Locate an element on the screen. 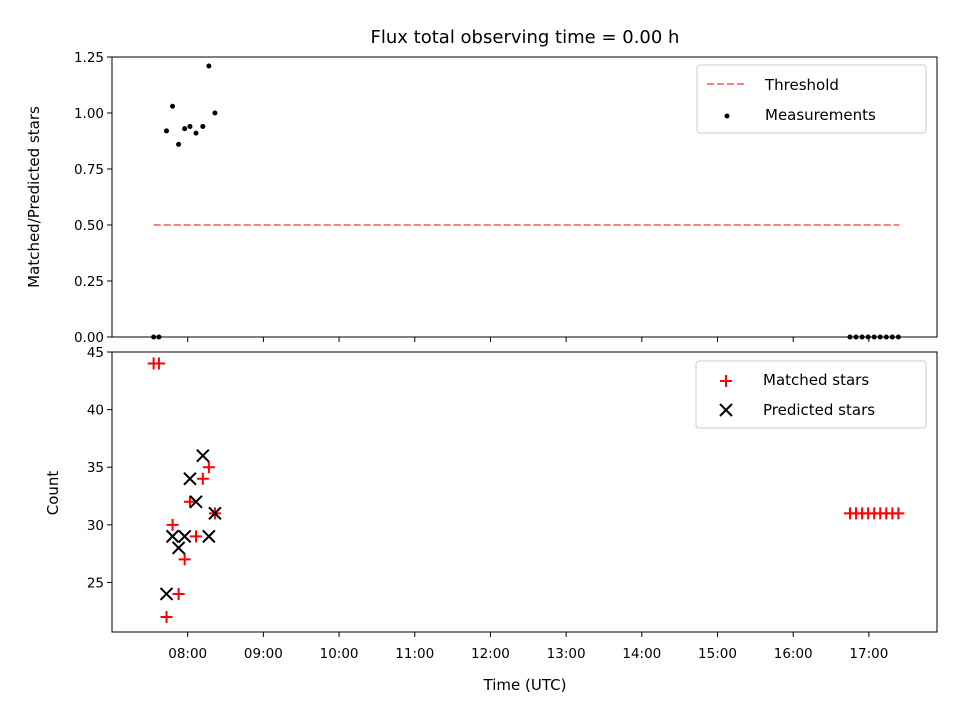 Image resolution: width=960 pixels, height=720 pixels. counts-legend-box is located at coordinates (811, 394).